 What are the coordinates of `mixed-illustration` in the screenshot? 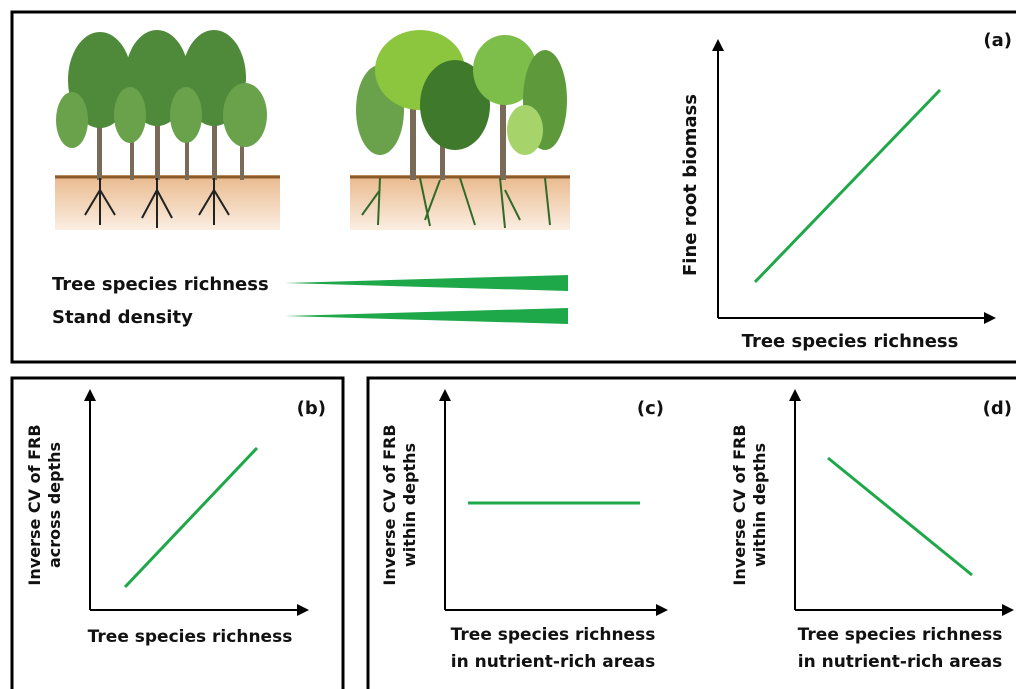 It's located at (460, 130).